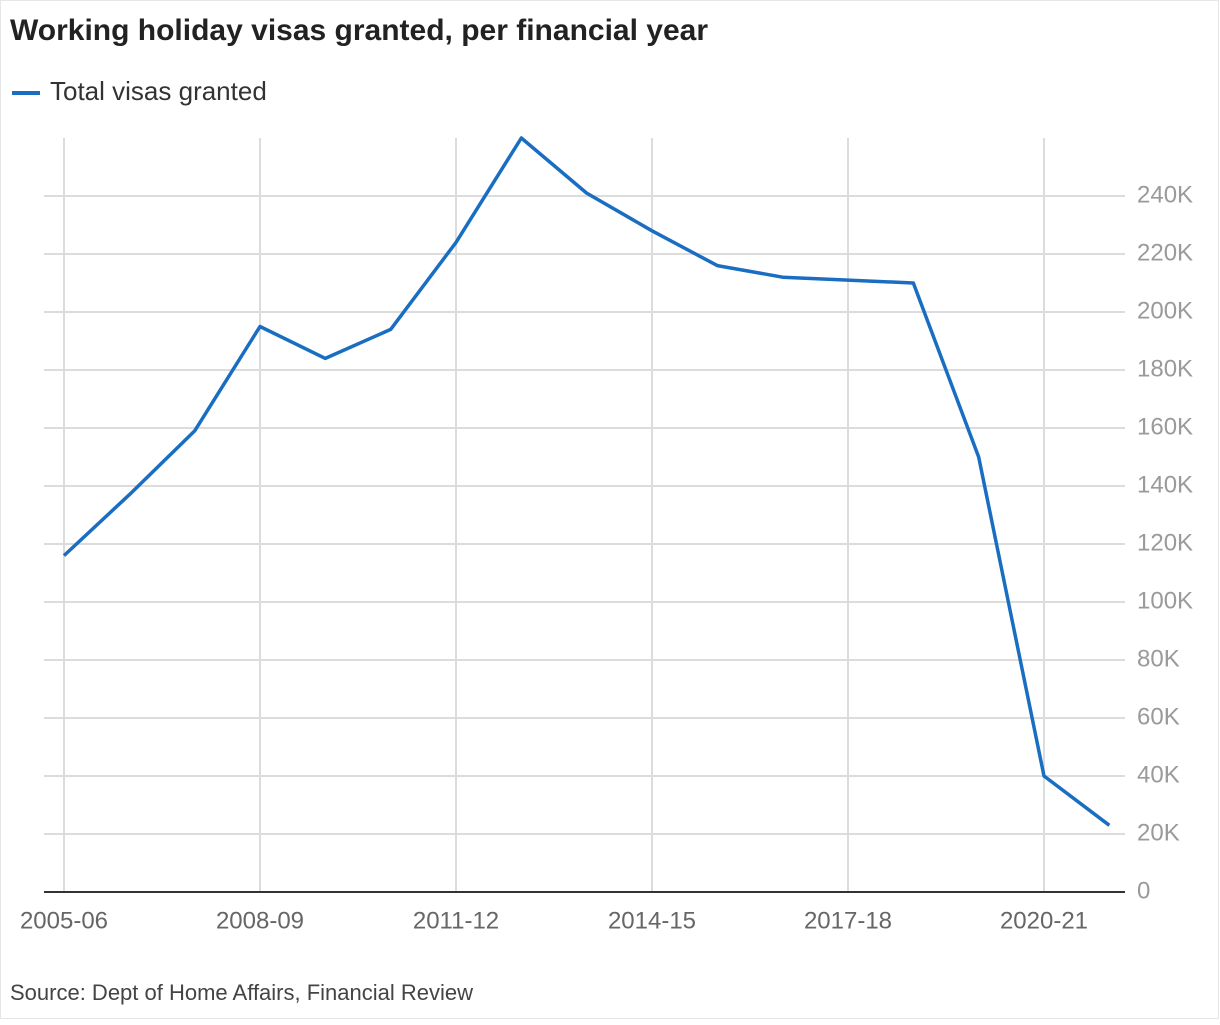  Describe the element at coordinates (1165, 252) in the screenshot. I see `y-tick-label: 220K` at that location.